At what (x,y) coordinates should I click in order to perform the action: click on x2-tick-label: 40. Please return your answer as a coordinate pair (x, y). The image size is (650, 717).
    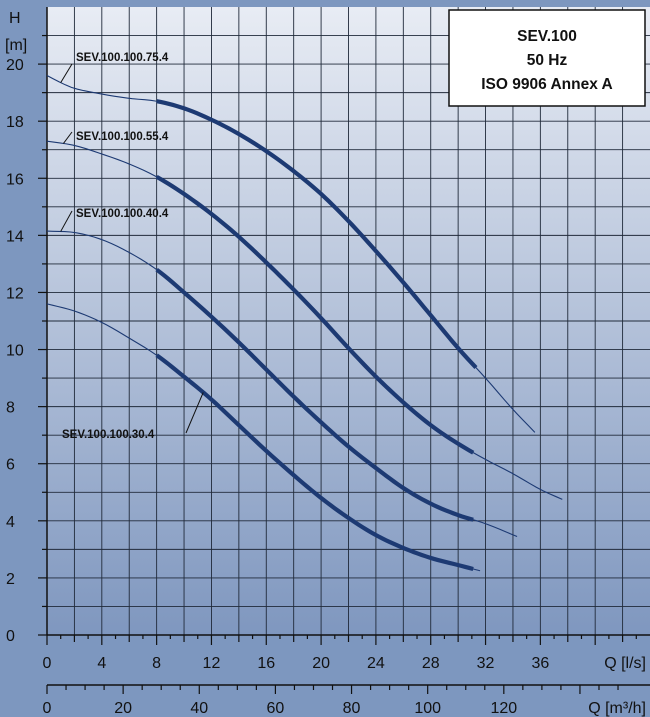
    Looking at the image, I should click on (199, 708).